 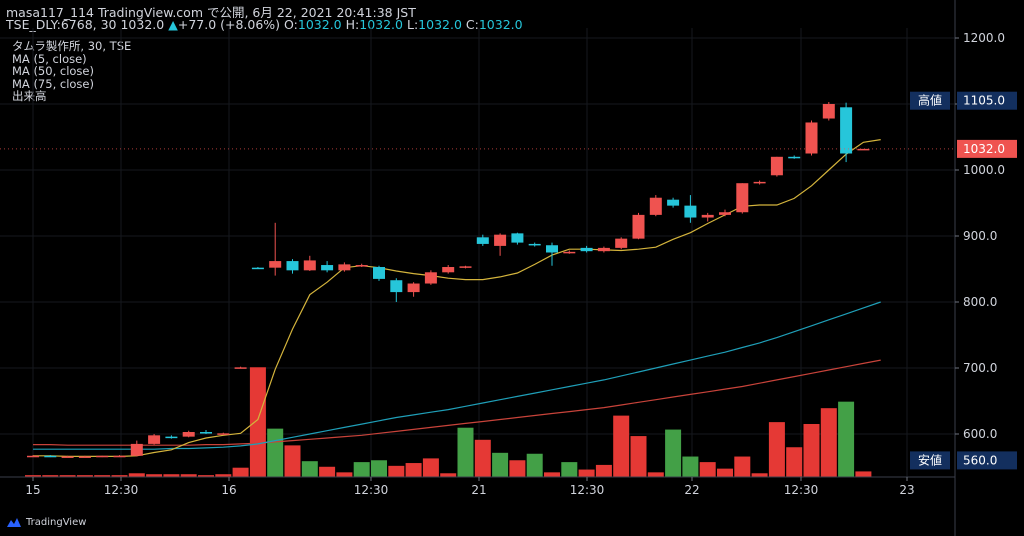 I want to click on legend-symbol: タムラ製作所, 30, TSE, so click(x=72, y=46).